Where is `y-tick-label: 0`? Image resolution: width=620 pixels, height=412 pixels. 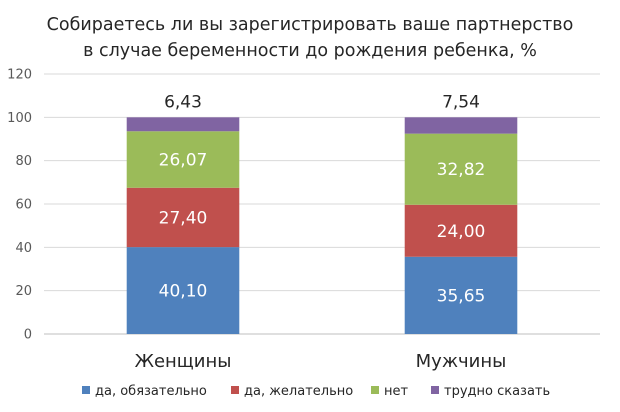
y-tick-label: 0 is located at coordinates (28, 335).